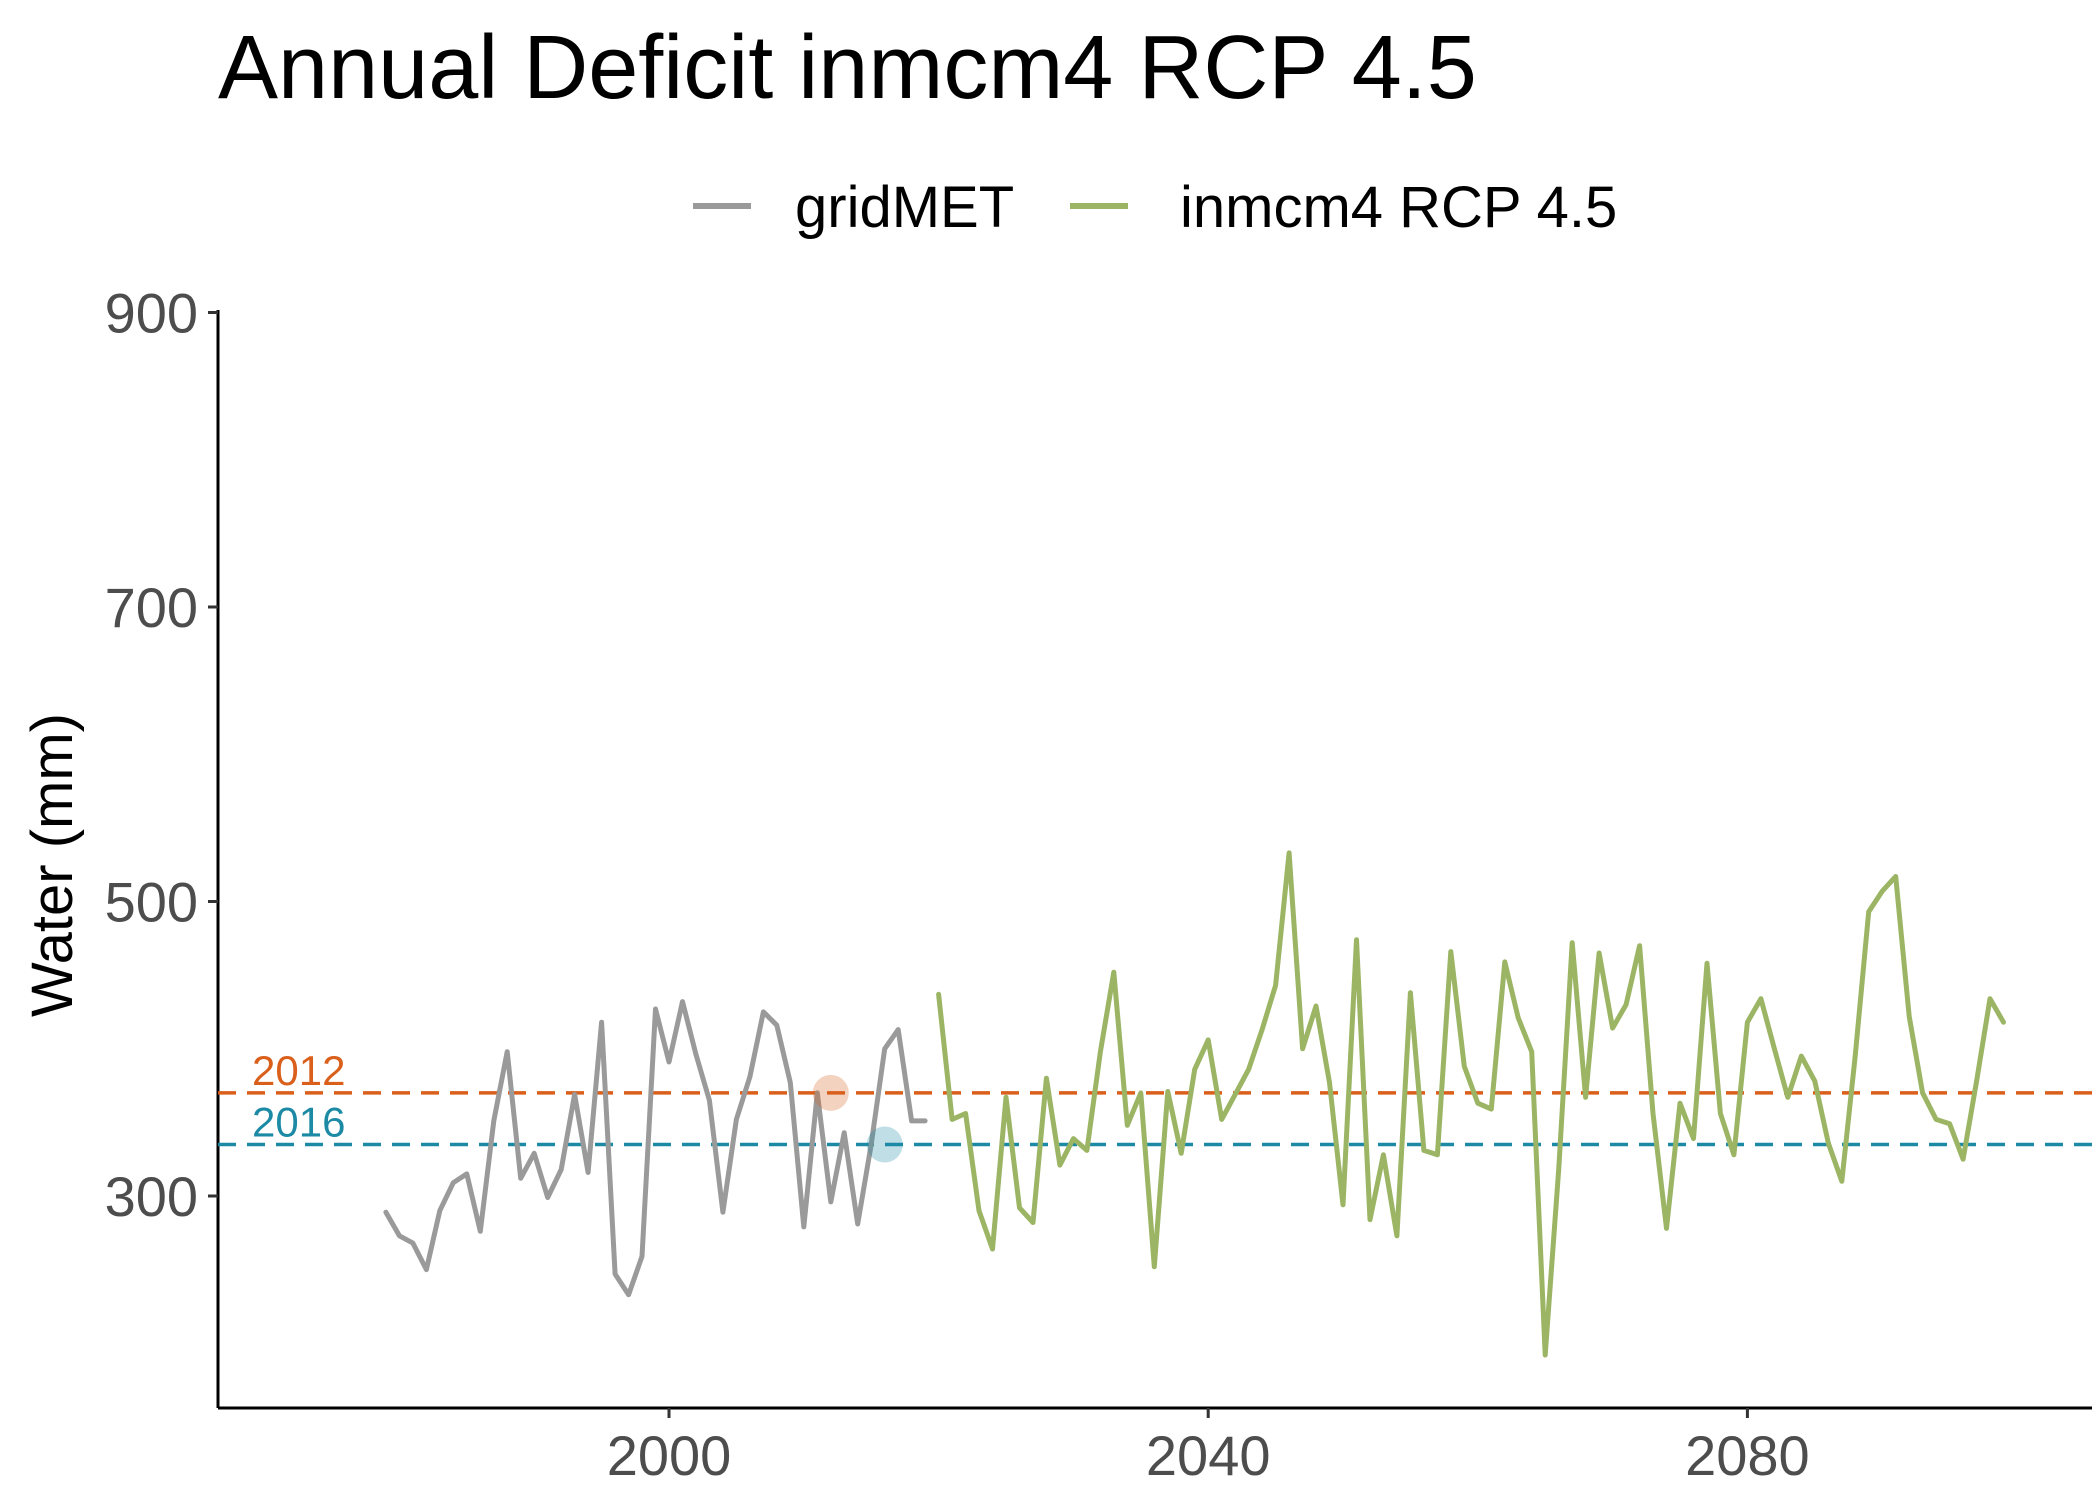  I want to click on ref-label-2016: 2016, so click(298, 1121).